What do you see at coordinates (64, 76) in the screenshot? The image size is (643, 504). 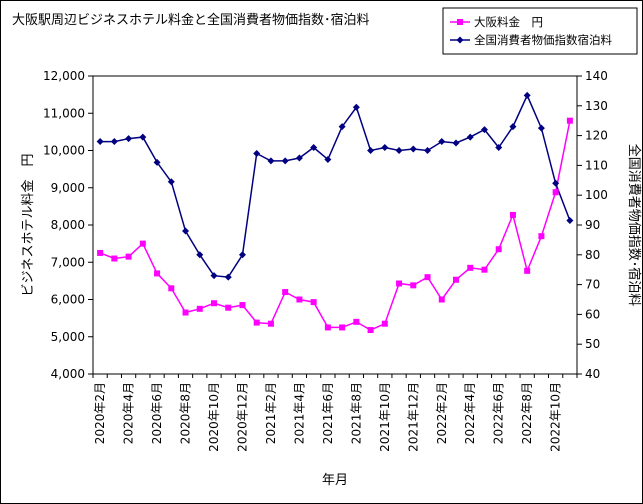 I see `y-left-tick-label: 12,000` at bounding box center [64, 76].